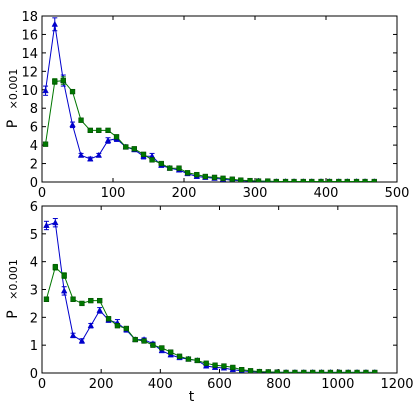  What do you see at coordinates (397, 193) in the screenshot?
I see `x-tick-label: 500` at bounding box center [397, 193].